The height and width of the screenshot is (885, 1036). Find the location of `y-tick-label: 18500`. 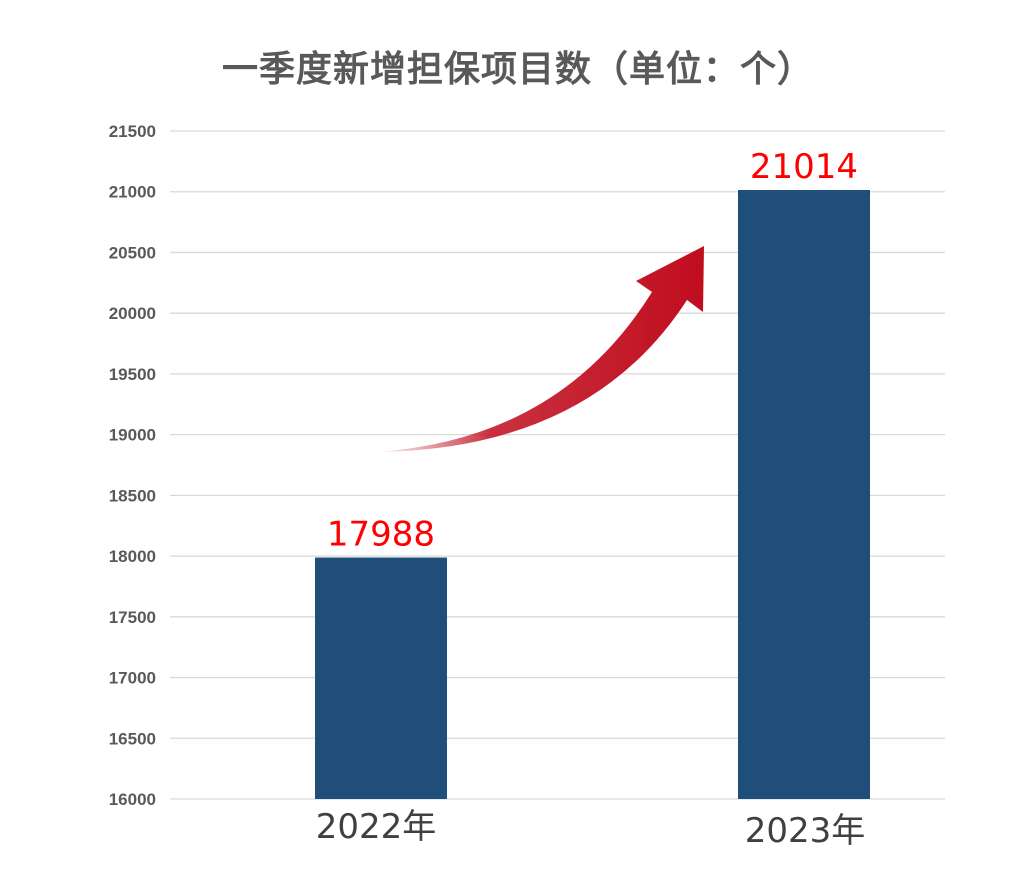

y-tick-label: 18500 is located at coordinates (132, 495).